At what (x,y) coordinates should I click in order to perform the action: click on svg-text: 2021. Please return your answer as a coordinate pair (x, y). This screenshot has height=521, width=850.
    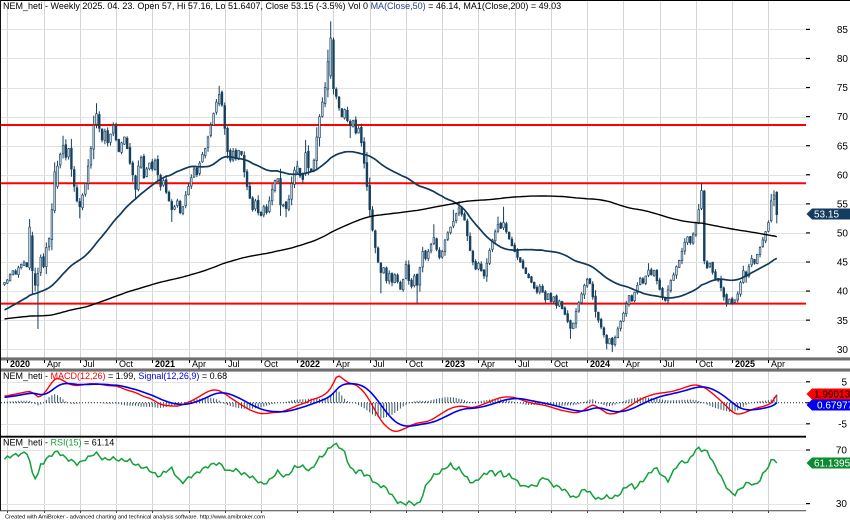
    Looking at the image, I should click on (165, 364).